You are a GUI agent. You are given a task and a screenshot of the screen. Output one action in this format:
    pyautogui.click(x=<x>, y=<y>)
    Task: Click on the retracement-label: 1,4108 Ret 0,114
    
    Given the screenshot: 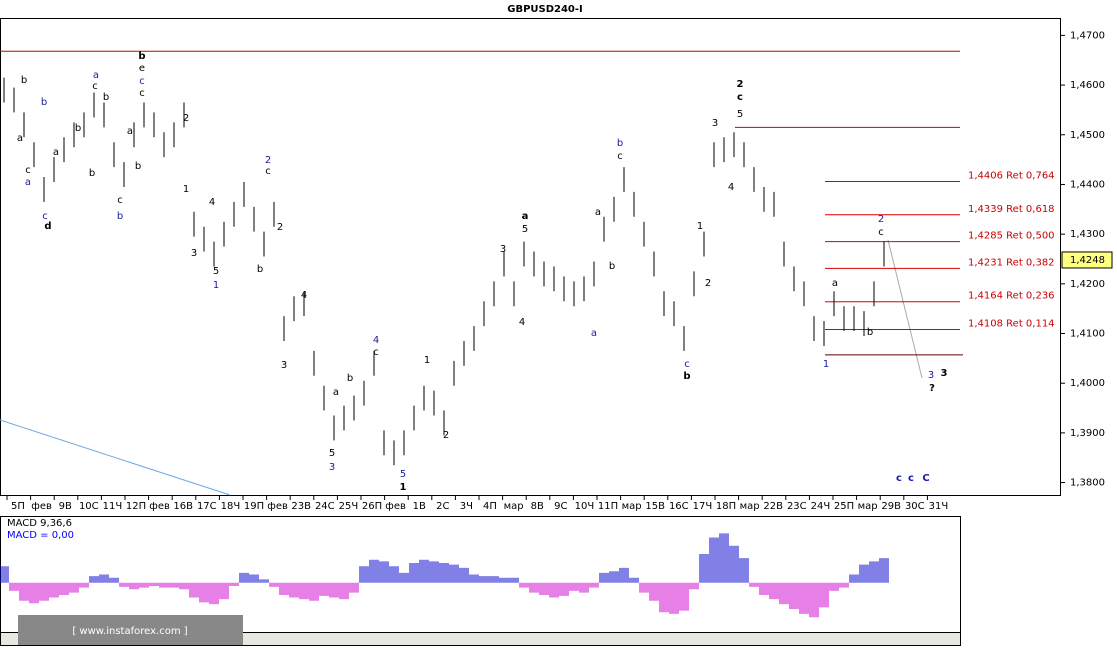 What is the action you would take?
    pyautogui.click(x=1011, y=324)
    